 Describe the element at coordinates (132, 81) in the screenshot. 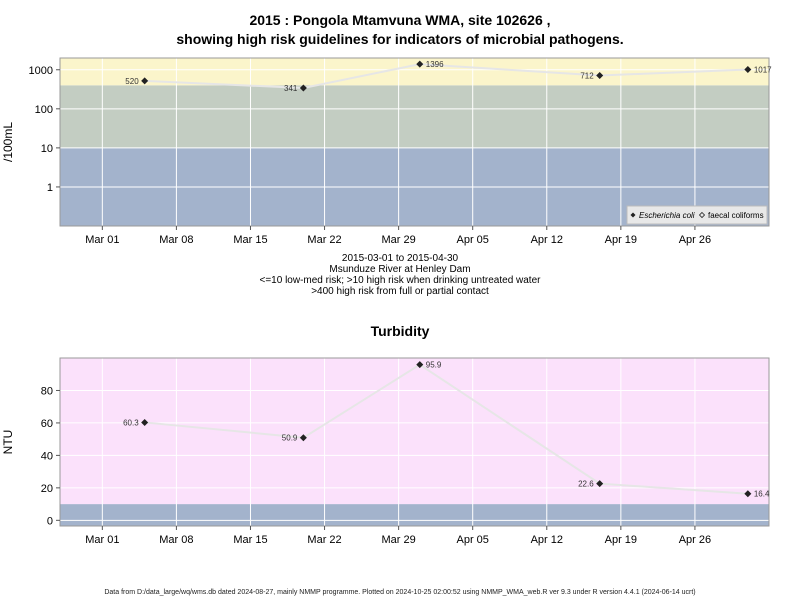

I see `data-point-label: 520` at that location.